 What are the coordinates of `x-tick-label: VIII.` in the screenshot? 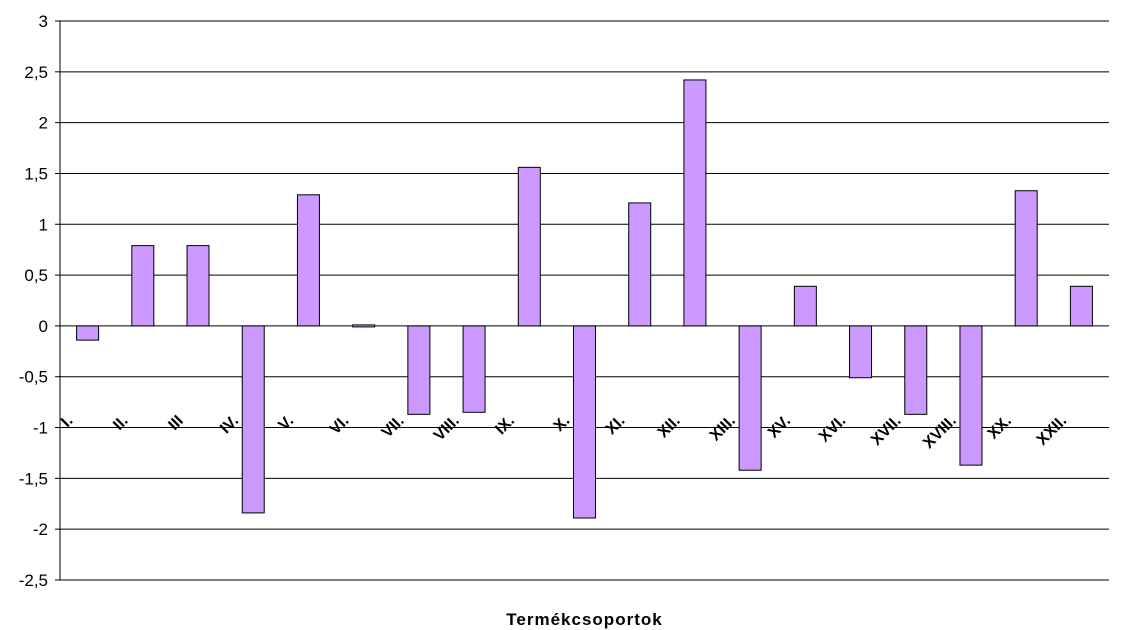 It's located at (447, 428).